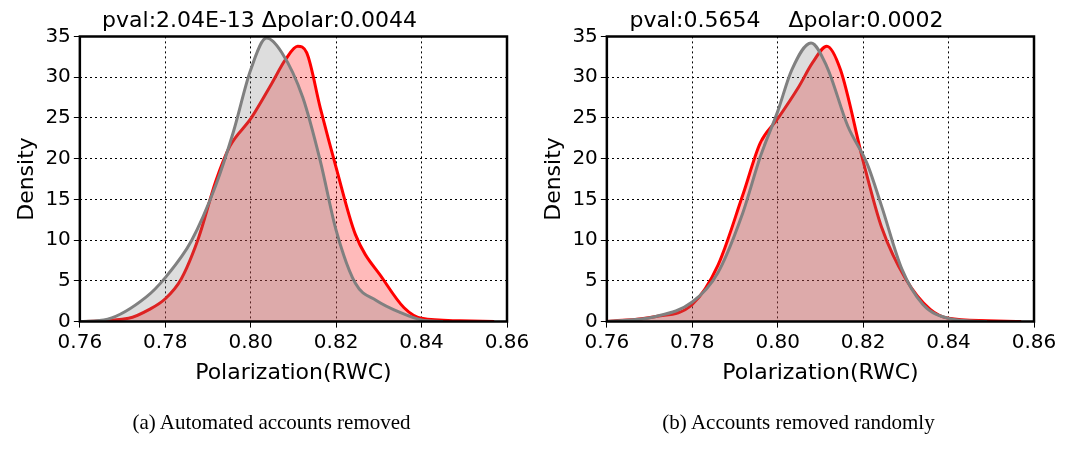  What do you see at coordinates (798, 422) in the screenshot?
I see `text: (b) Accounts removed randomly` at bounding box center [798, 422].